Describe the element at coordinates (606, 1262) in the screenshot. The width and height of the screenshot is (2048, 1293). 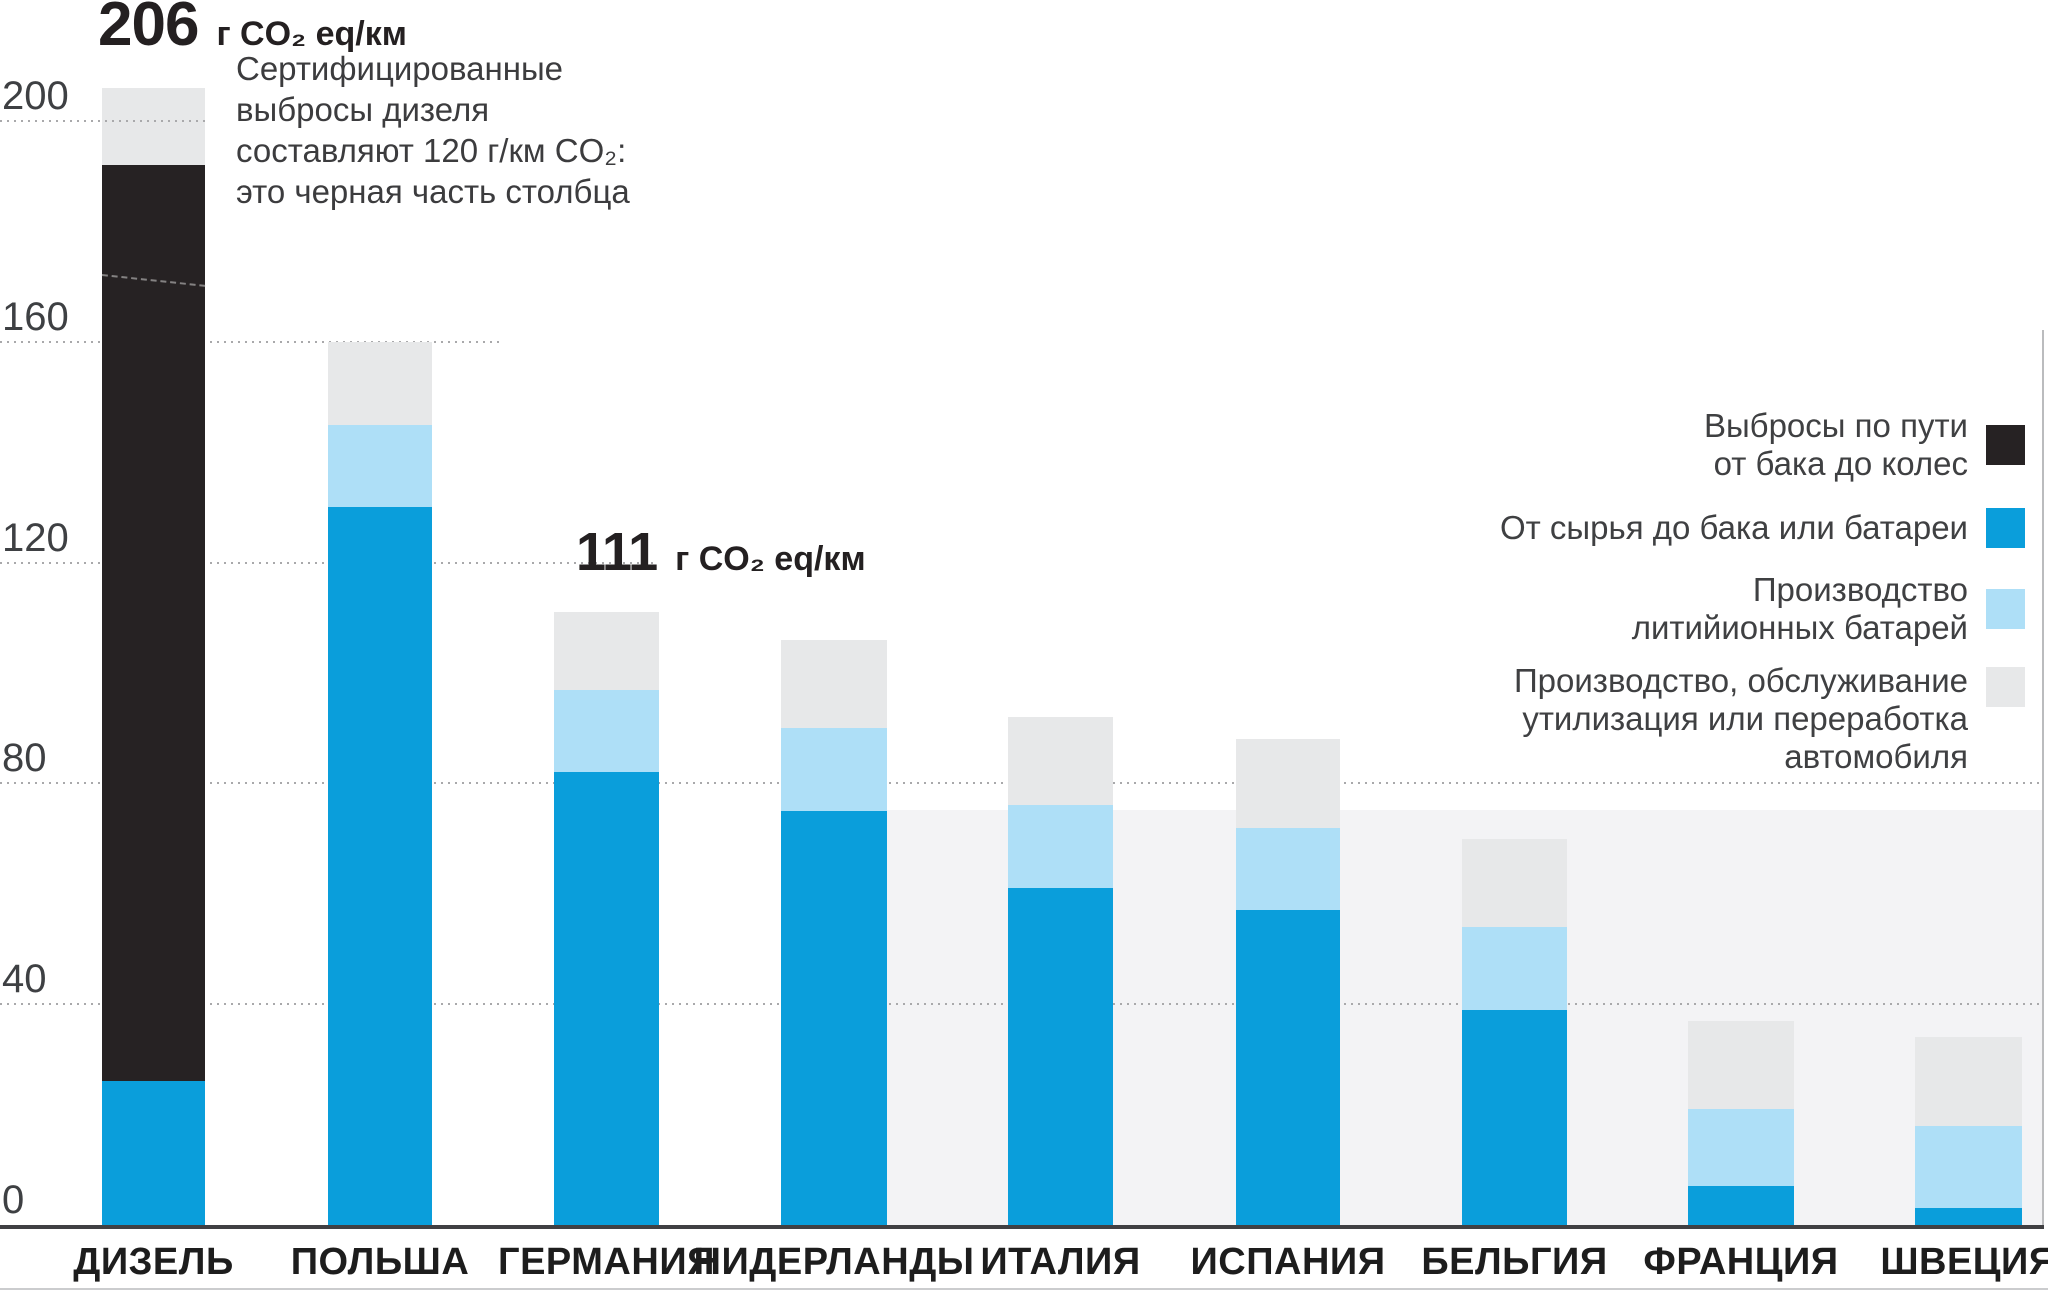
I see `x-axis-label-ГЕРМАНИЯ: ГЕРМАНИЯ` at that location.